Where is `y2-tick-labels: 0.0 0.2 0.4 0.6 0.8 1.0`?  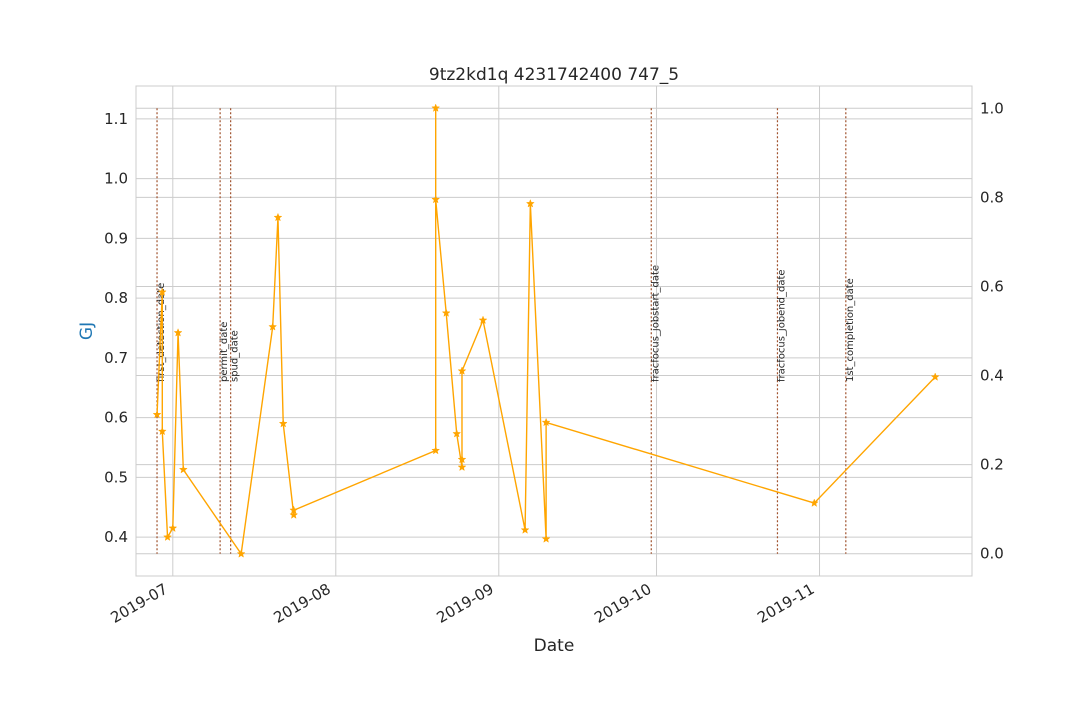 y2-tick-labels: 0.0 0.2 0.4 0.6 0.8 1.0 is located at coordinates (992, 330).